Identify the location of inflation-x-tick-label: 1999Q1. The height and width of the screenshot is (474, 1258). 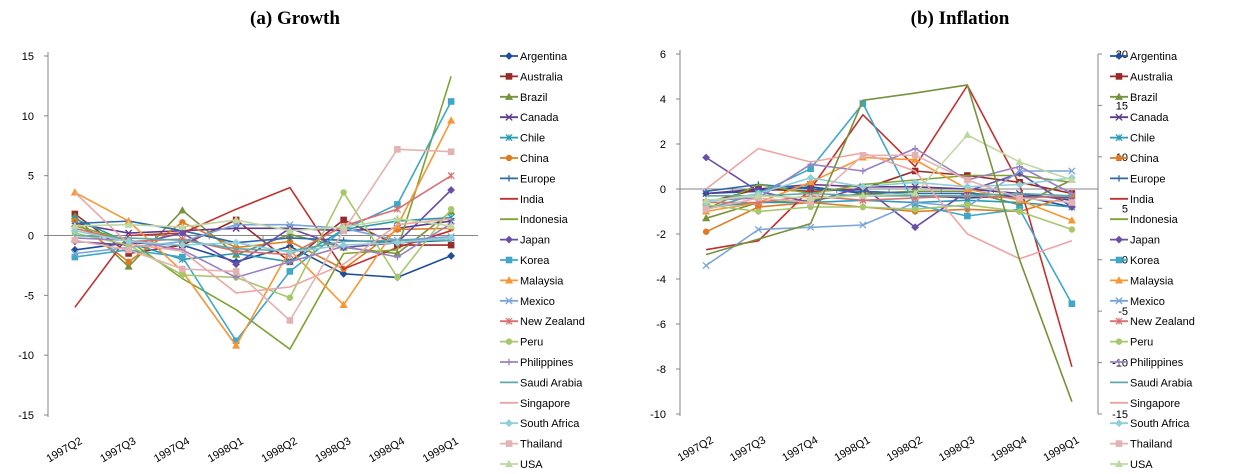
(1061, 449).